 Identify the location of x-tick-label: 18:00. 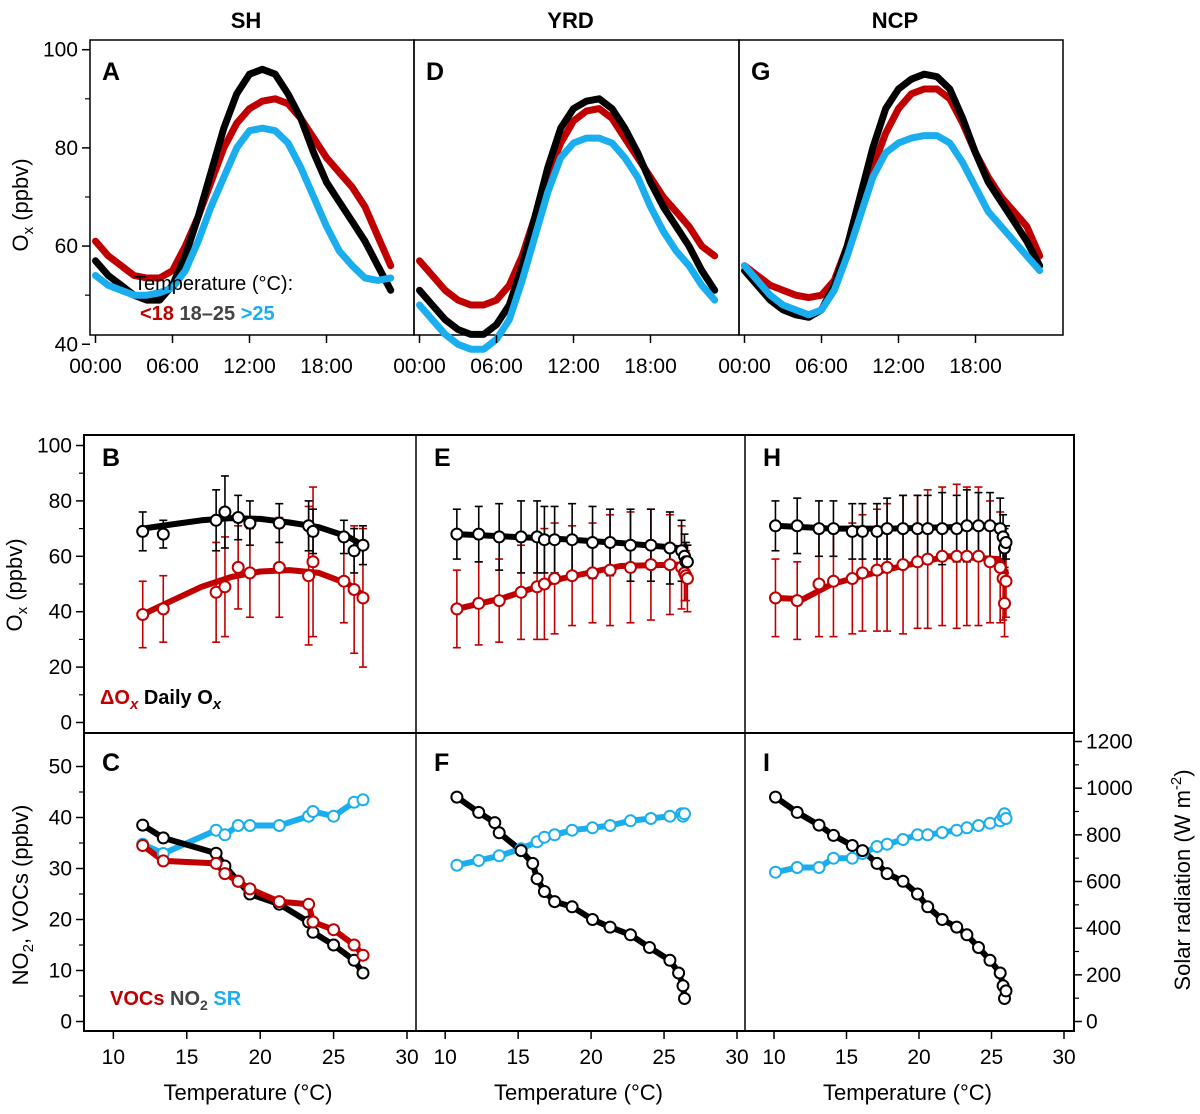
(650, 366).